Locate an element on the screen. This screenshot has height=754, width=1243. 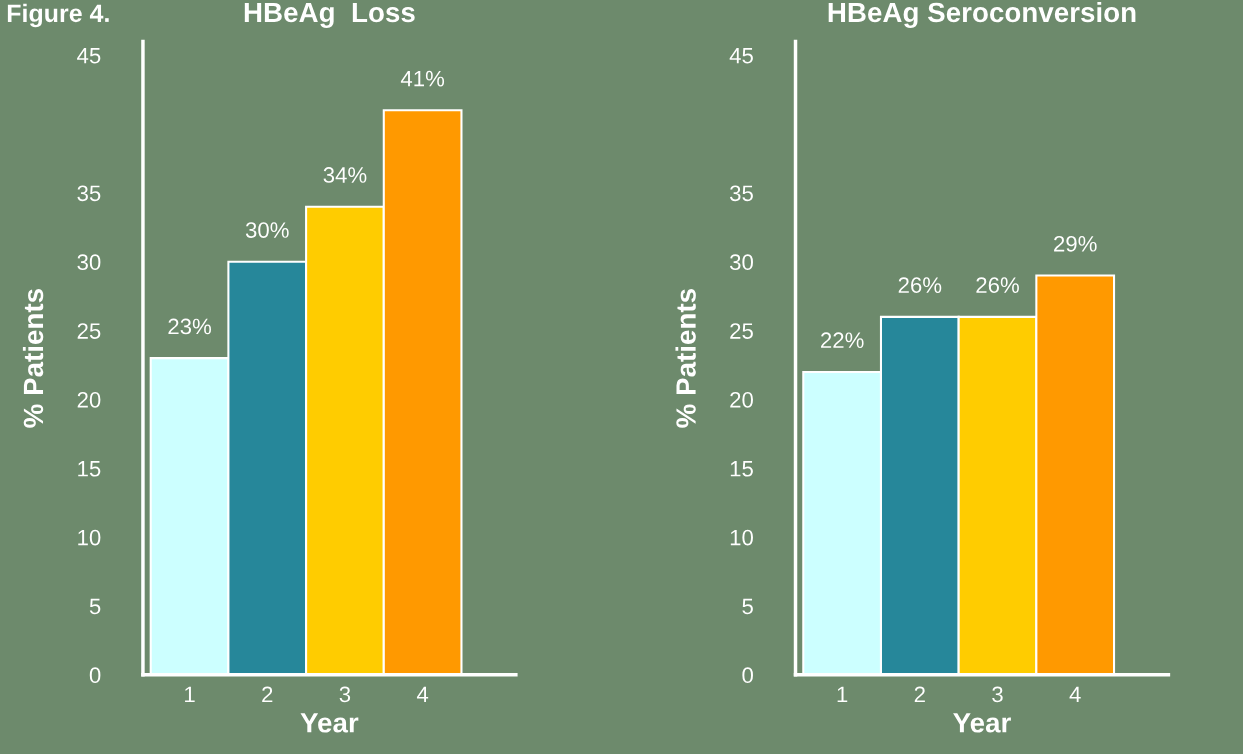
chart-title: HBeAg Loss is located at coordinates (329, 15).